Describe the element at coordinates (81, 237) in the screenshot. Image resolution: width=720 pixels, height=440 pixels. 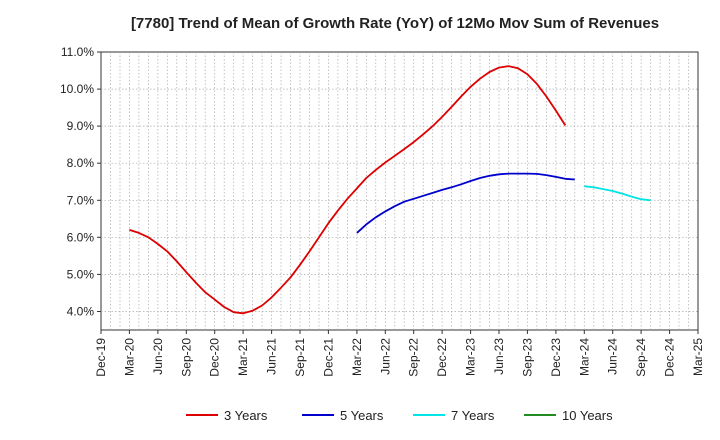
I see `y-tick-label: 6.0%` at that location.